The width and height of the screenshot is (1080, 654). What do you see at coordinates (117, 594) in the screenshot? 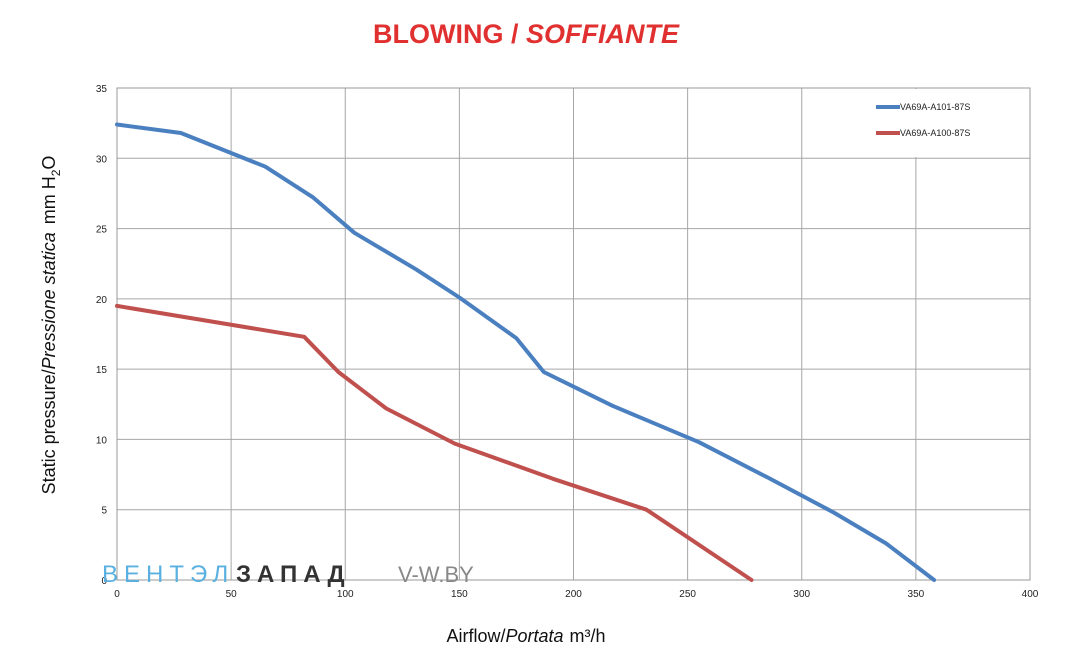
I see `x-tick-label: 0` at bounding box center [117, 594].